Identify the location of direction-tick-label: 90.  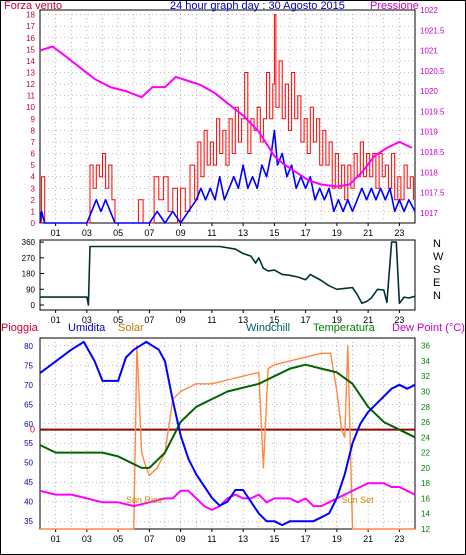
(30, 289).